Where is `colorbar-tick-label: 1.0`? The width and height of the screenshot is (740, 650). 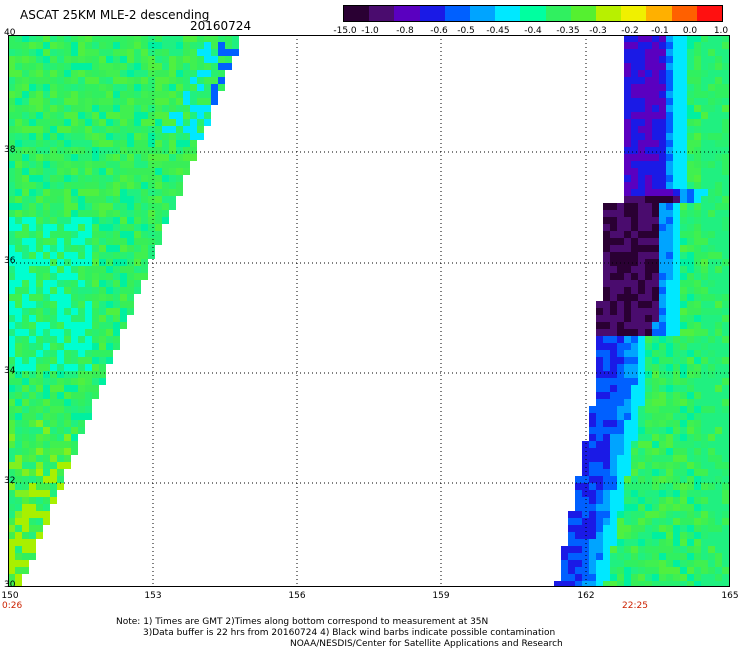
colorbar-tick-label: 1.0 is located at coordinates (721, 31).